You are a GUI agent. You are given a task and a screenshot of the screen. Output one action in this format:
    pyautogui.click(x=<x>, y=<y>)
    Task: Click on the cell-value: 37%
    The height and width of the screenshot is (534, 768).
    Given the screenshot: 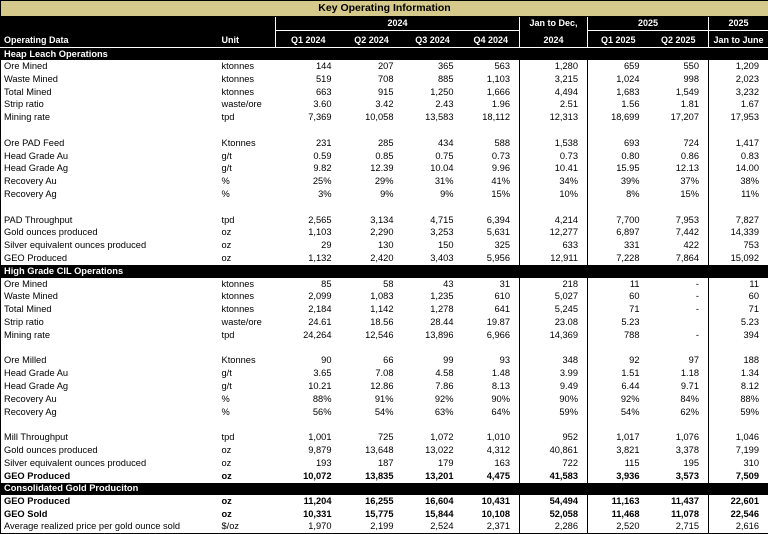 What is the action you would take?
    pyautogui.click(x=679, y=181)
    